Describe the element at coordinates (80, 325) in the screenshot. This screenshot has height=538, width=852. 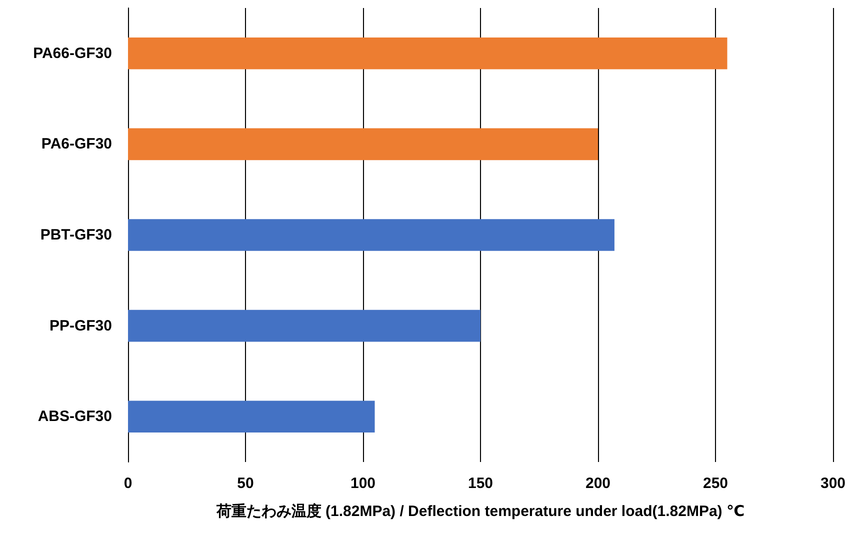
I see `y-tick-label: PP-GF30` at that location.